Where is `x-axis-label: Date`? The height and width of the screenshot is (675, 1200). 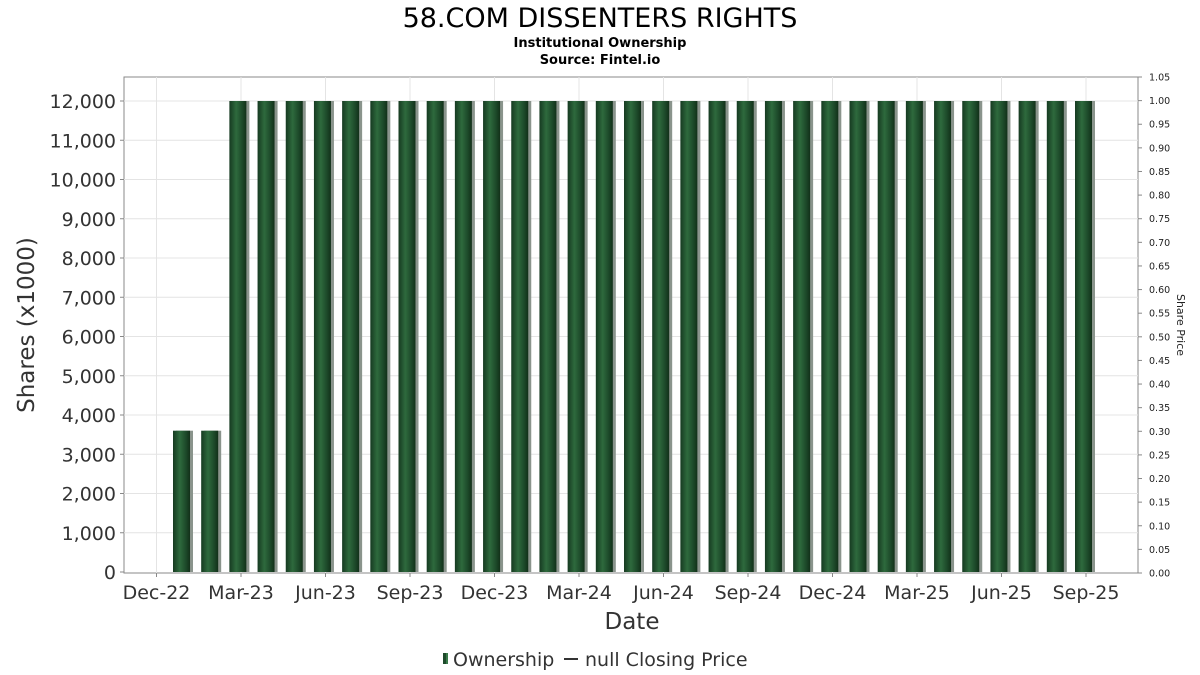
x-axis-label: Date is located at coordinates (632, 622).